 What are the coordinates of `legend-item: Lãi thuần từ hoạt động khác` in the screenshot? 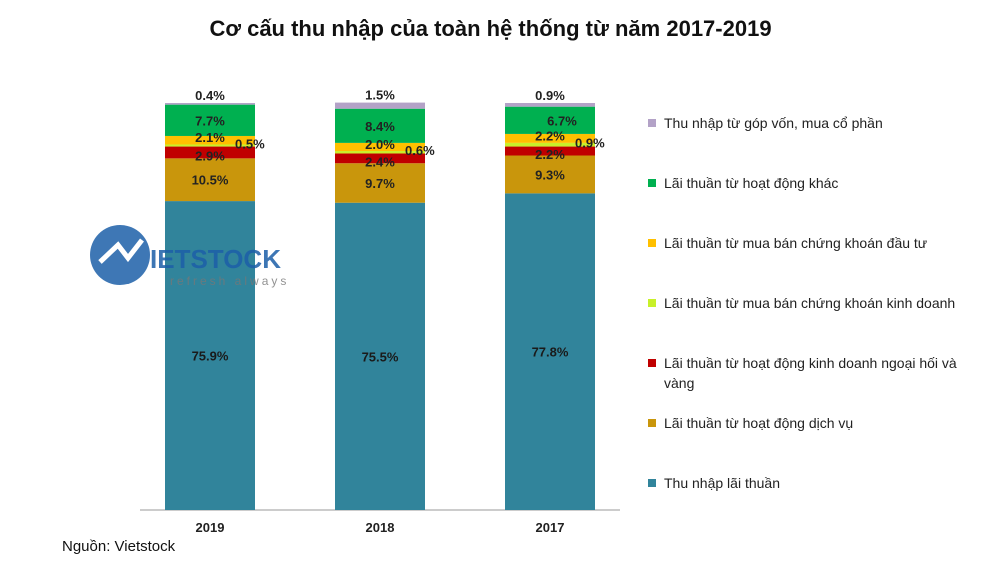 It's located at (803, 183).